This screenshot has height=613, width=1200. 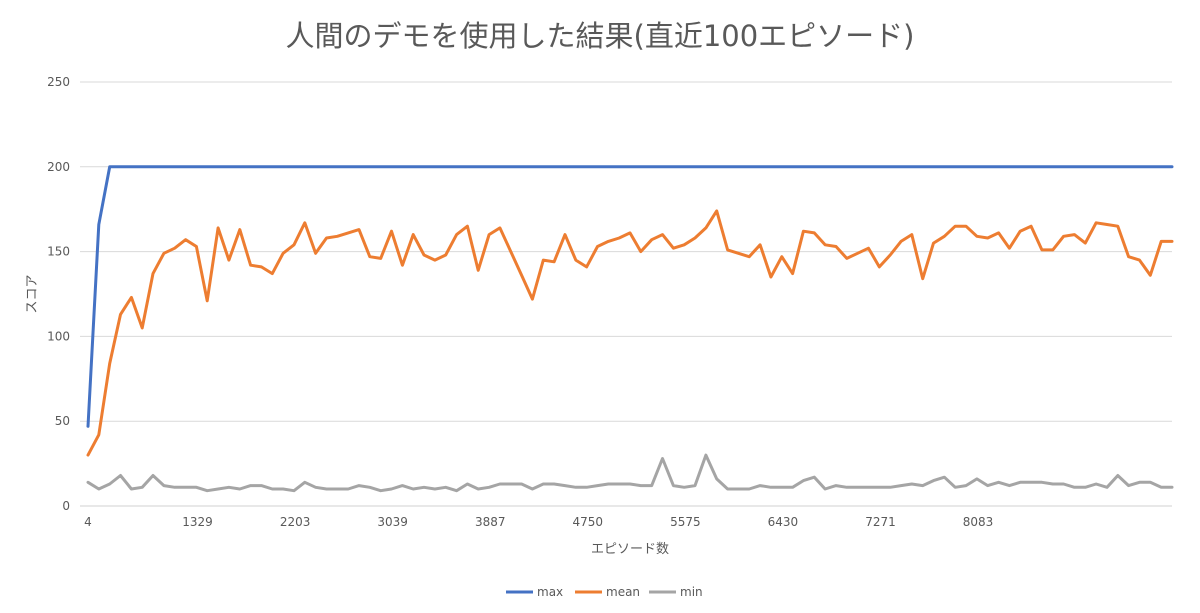 What do you see at coordinates (604, 592) in the screenshot?
I see `legend: max mean min` at bounding box center [604, 592].